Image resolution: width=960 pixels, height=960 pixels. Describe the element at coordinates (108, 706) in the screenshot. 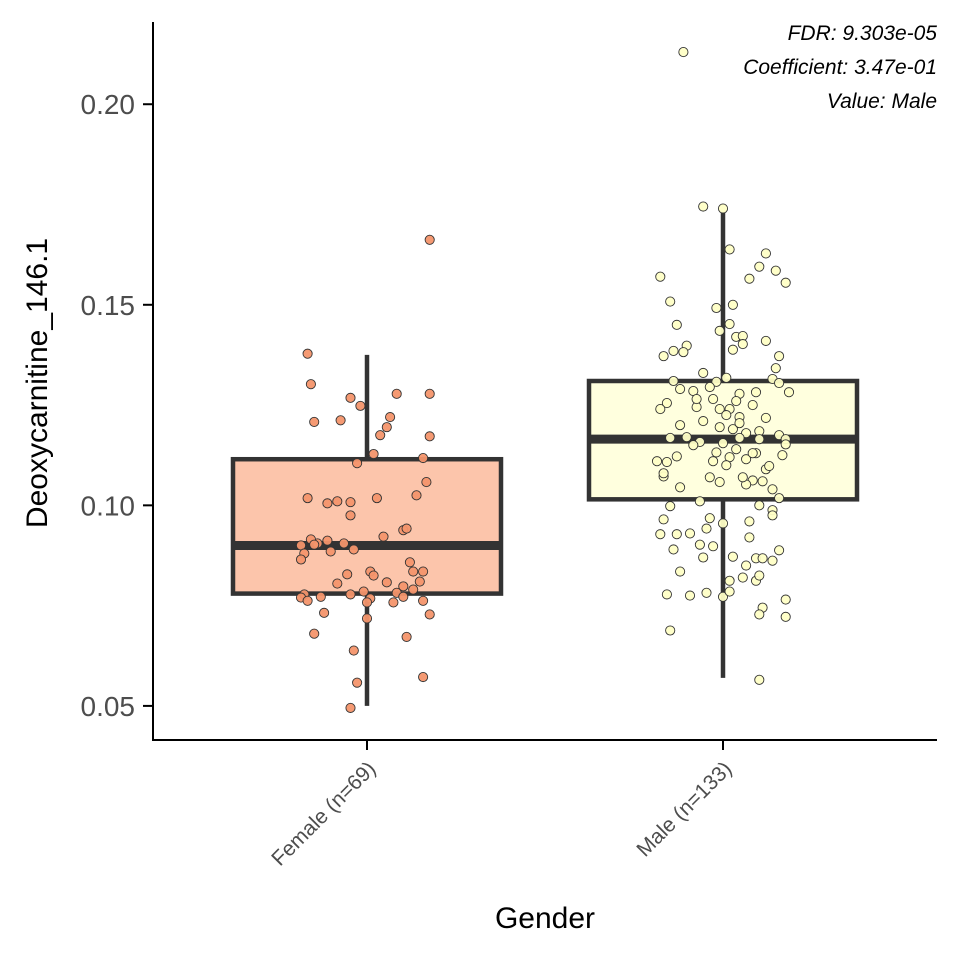

I see `y-tick-label: 0.05` at that location.